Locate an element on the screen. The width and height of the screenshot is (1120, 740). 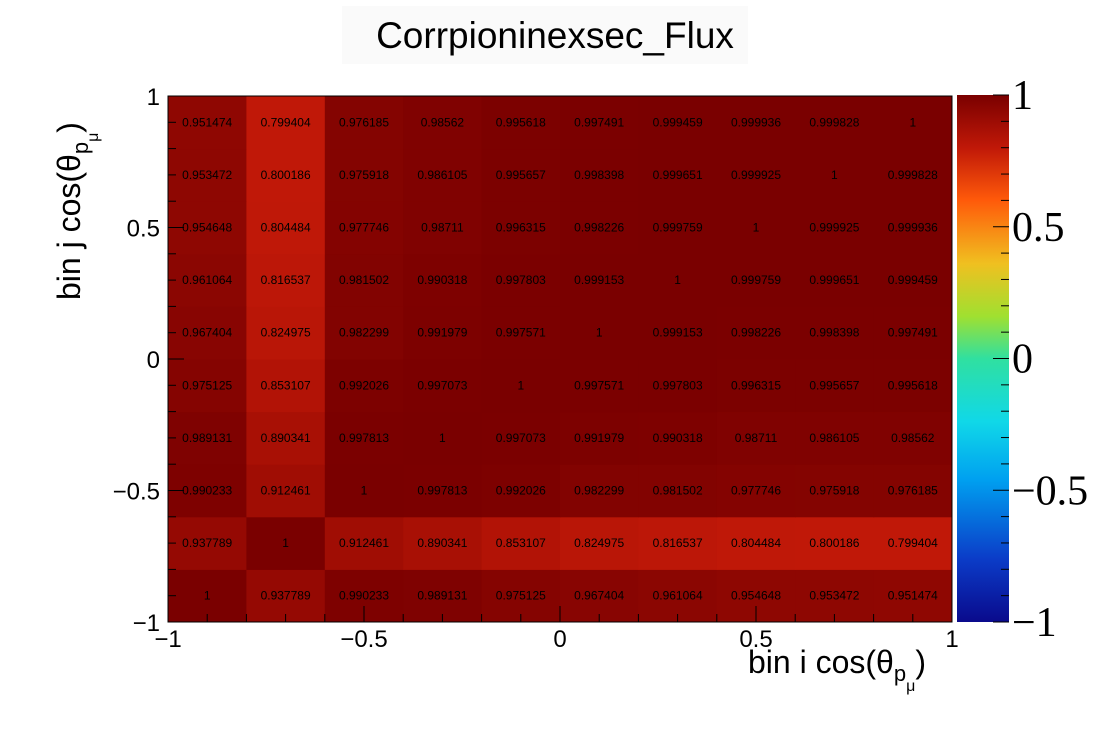
cell-value-label: 0.799404 is located at coordinates (913, 543).